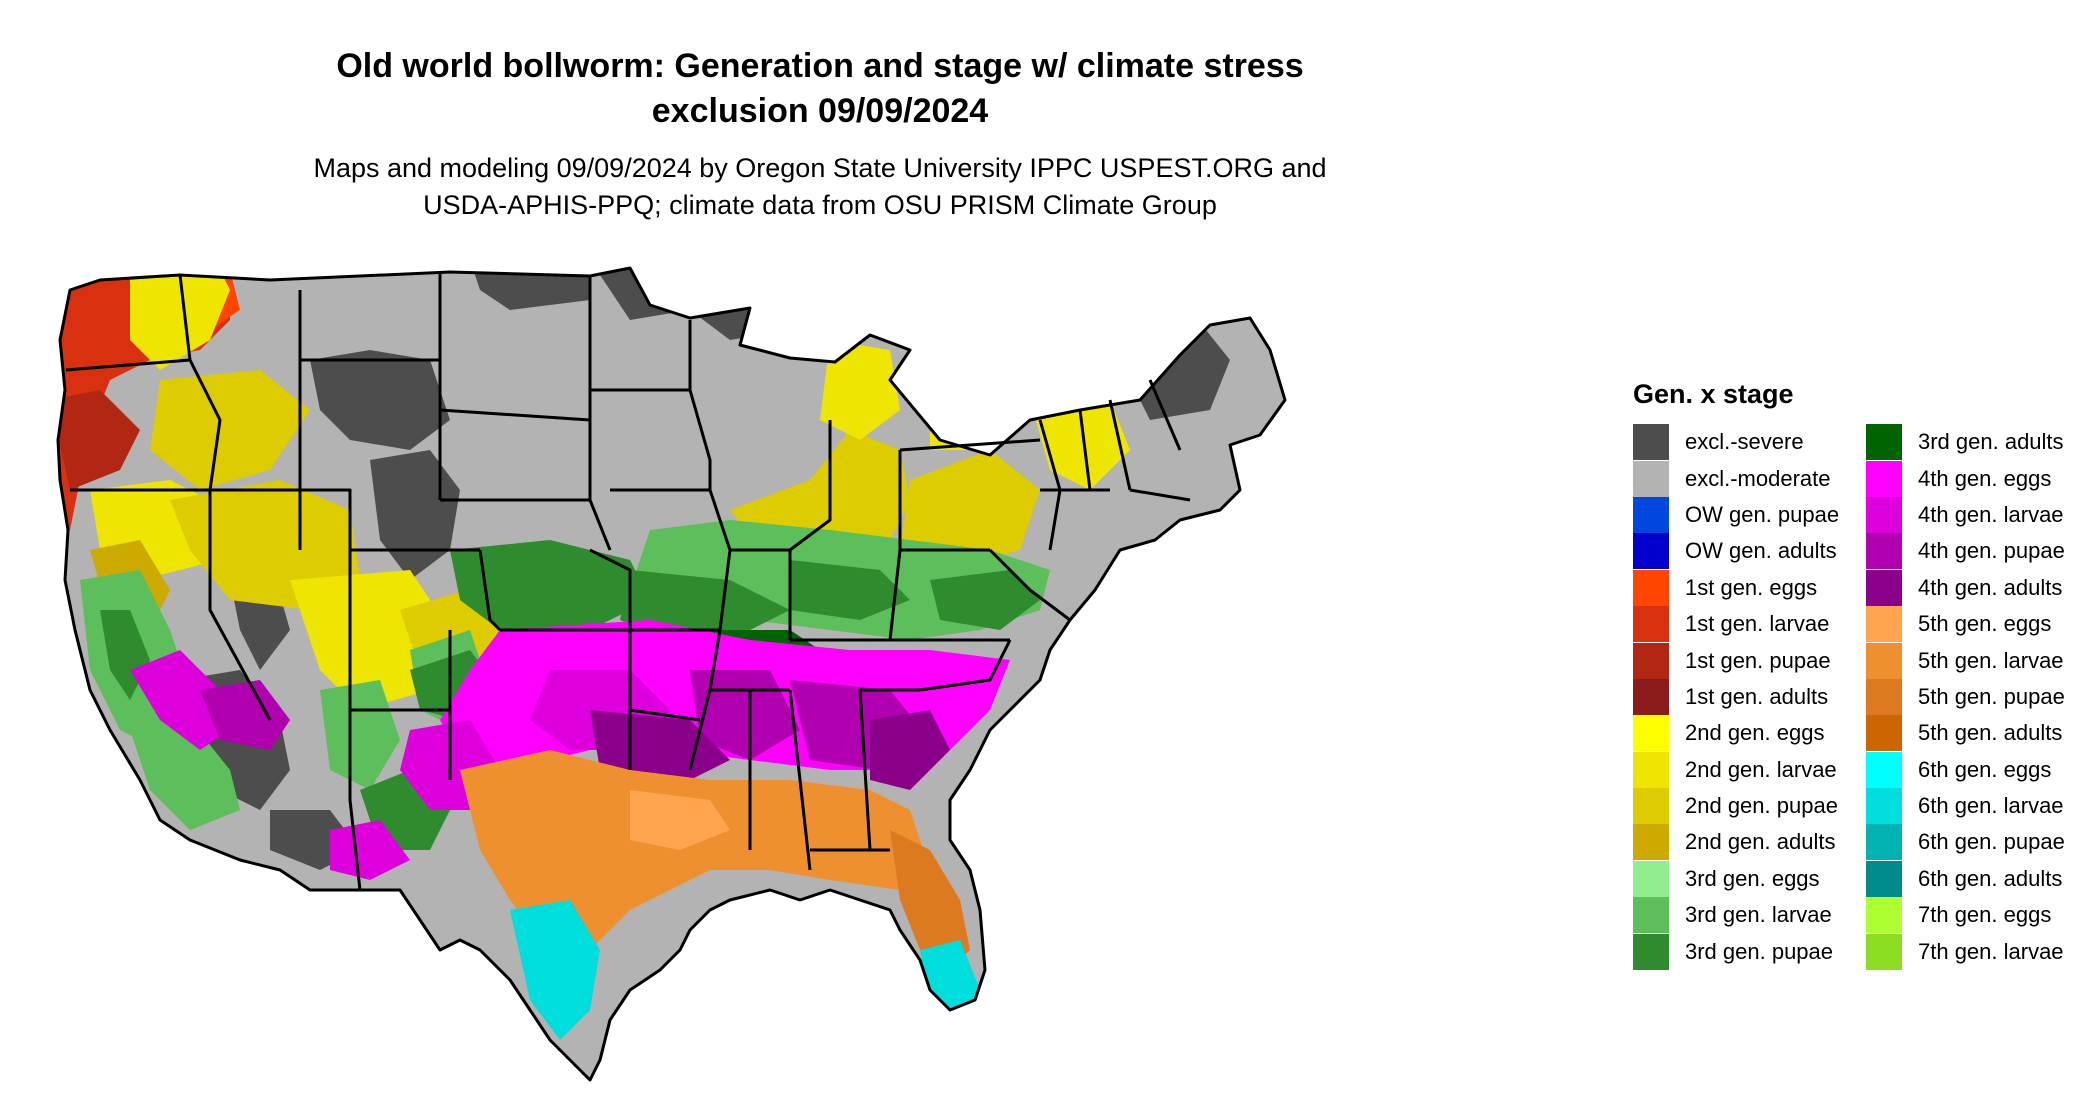  I want to click on legend-label: 2nd gen. eggs, so click(1755, 733).